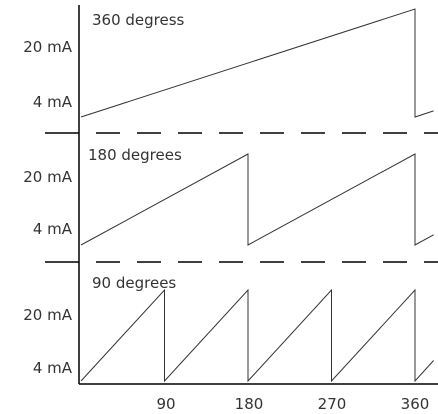  What do you see at coordinates (332, 404) in the screenshot?
I see `x-tick-label: 270` at bounding box center [332, 404].